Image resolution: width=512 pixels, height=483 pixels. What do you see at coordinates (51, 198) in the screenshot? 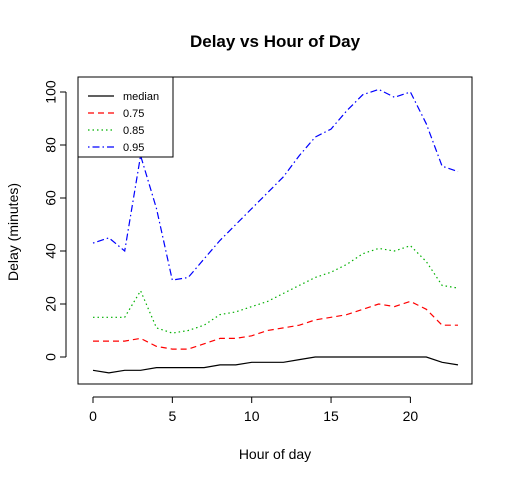
I see `y-tick-label: 60` at bounding box center [51, 198].